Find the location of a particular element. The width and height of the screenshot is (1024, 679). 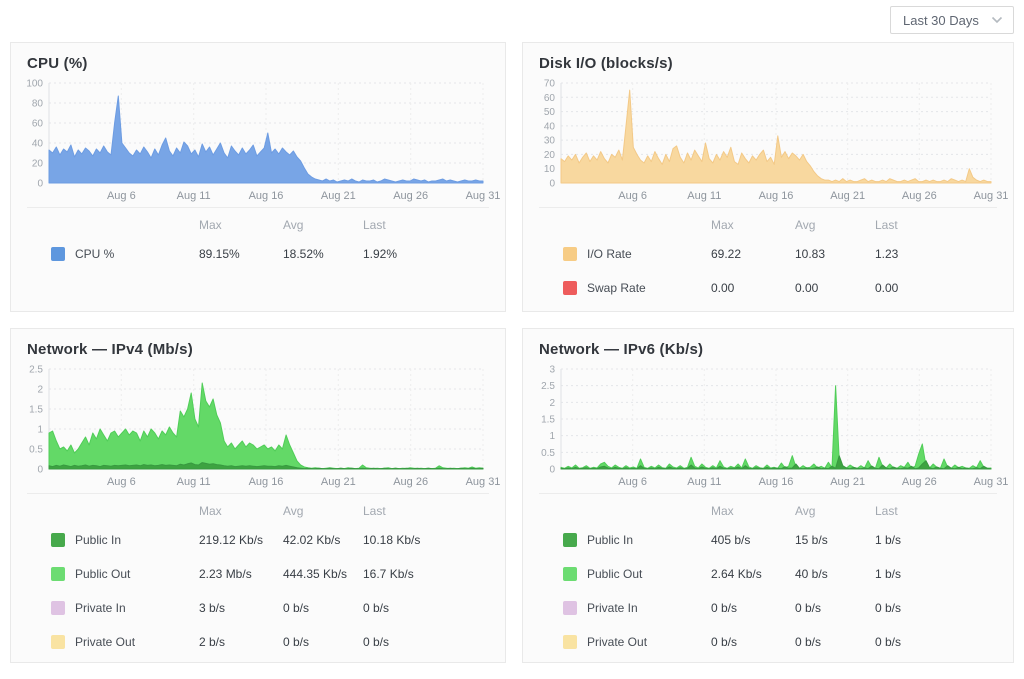

legend-avg: 18.52% is located at coordinates (303, 254).